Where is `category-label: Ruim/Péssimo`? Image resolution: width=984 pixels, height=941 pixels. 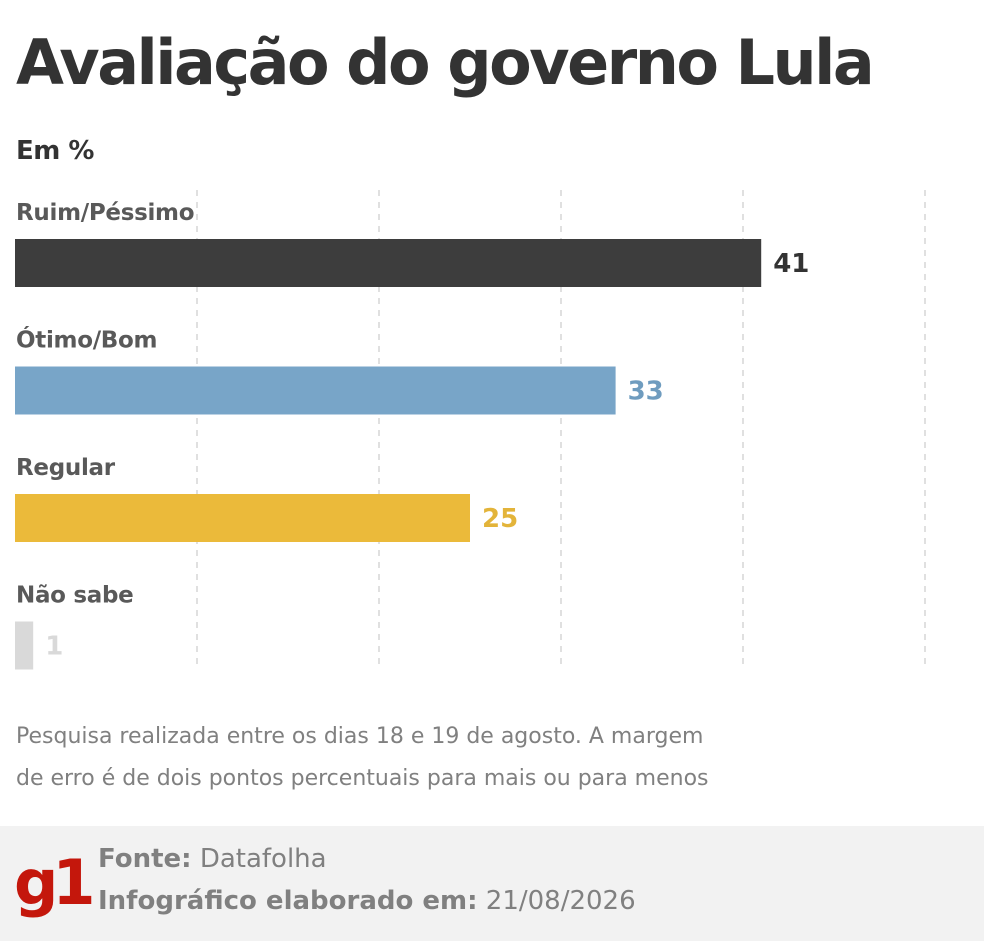 category-label: Ruim/Péssimo is located at coordinates (105, 213).